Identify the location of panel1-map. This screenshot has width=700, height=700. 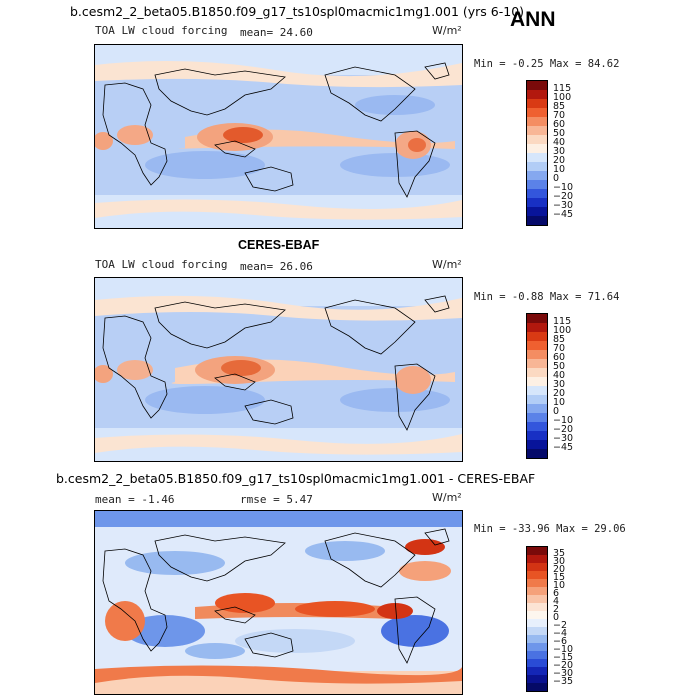
(278, 136).